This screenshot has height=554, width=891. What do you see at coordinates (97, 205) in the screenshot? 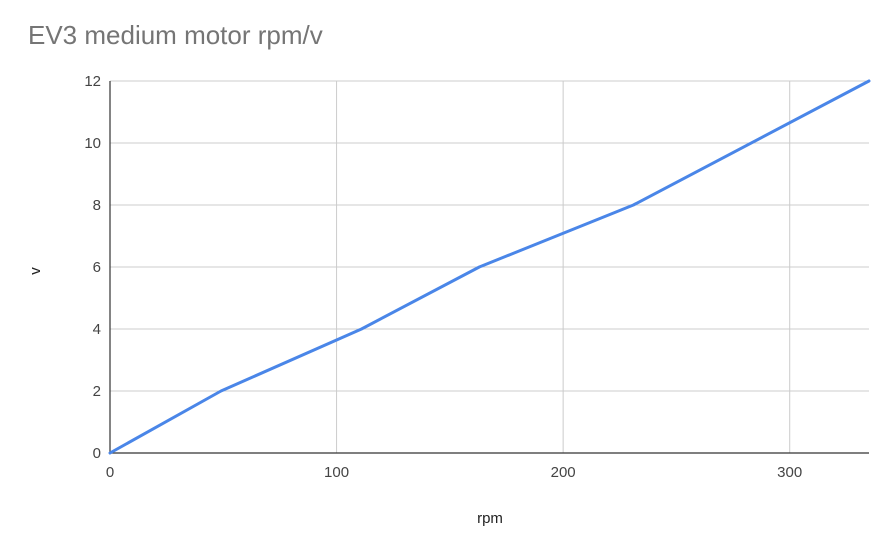
I see `y-tick-label: 8` at bounding box center [97, 205].